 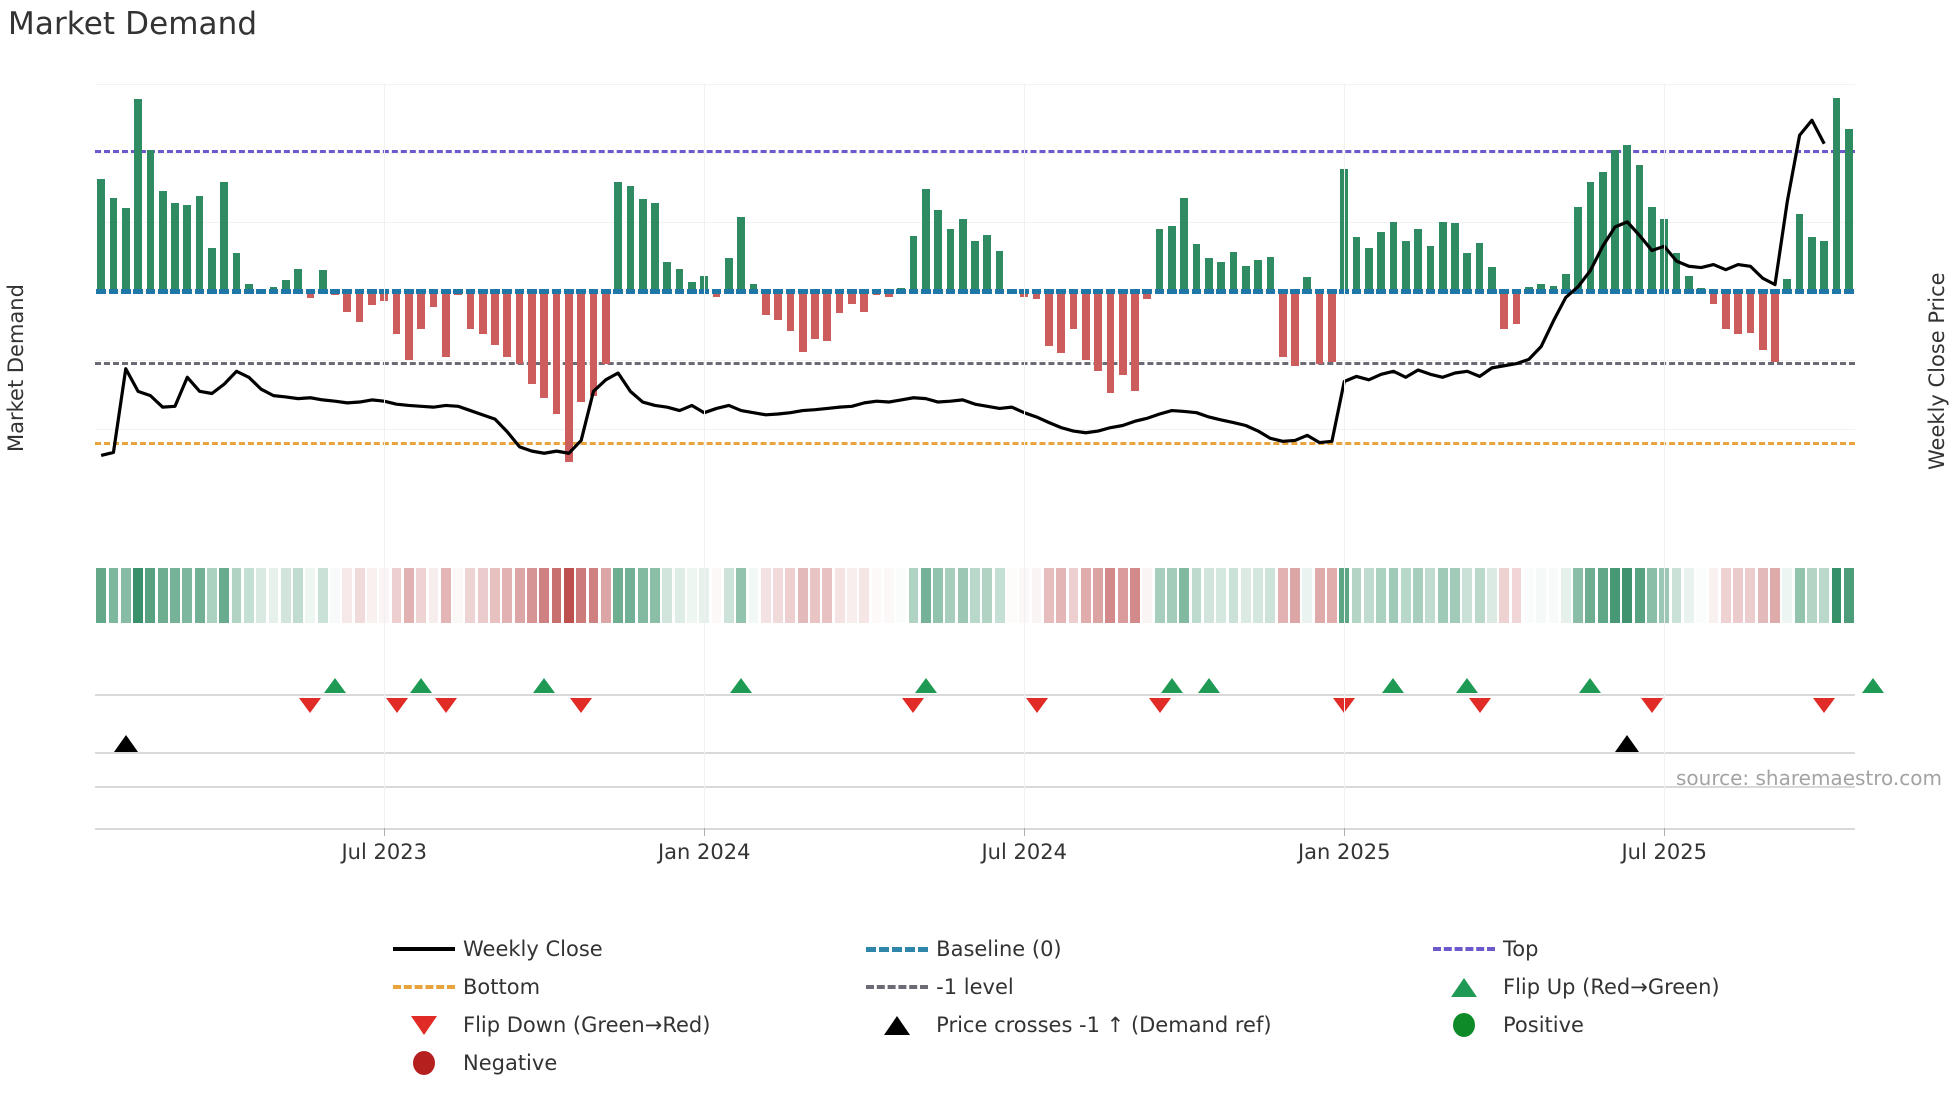 I want to click on legend-item: Top, so click(x=1555, y=949).